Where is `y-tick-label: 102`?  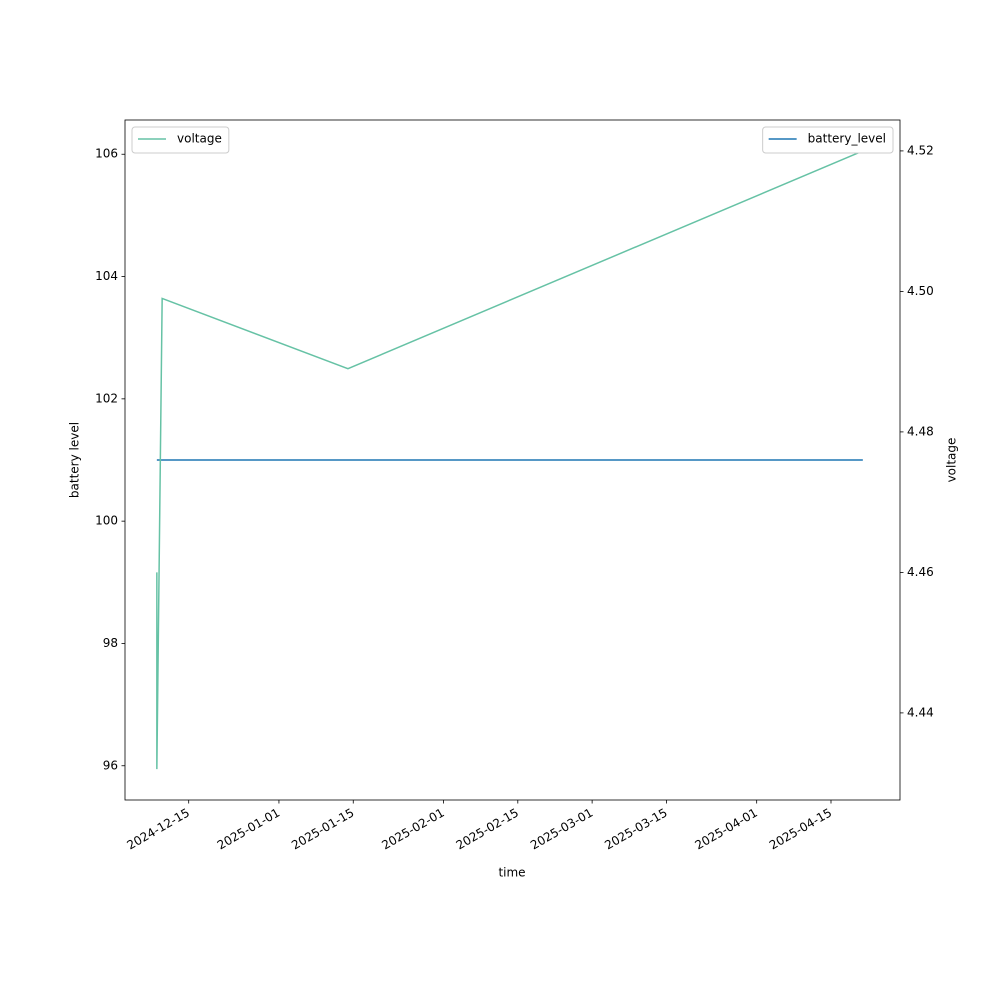
y-tick-label: 102 is located at coordinates (106, 398).